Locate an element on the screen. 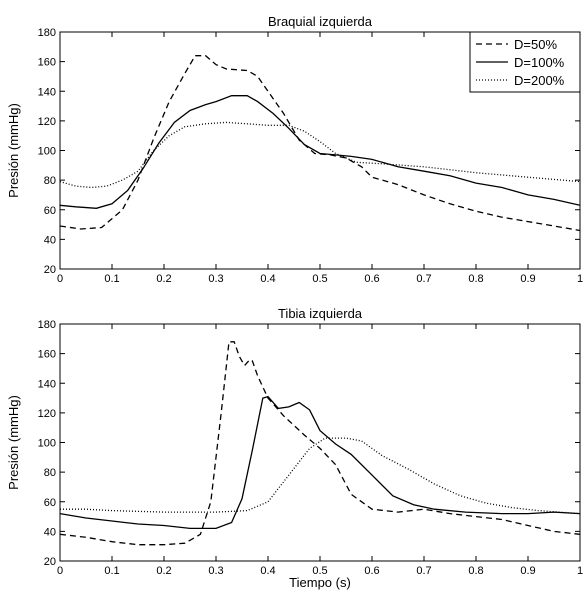 The width and height of the screenshot is (584, 595). series-line-d200 is located at coordinates (320, 155).